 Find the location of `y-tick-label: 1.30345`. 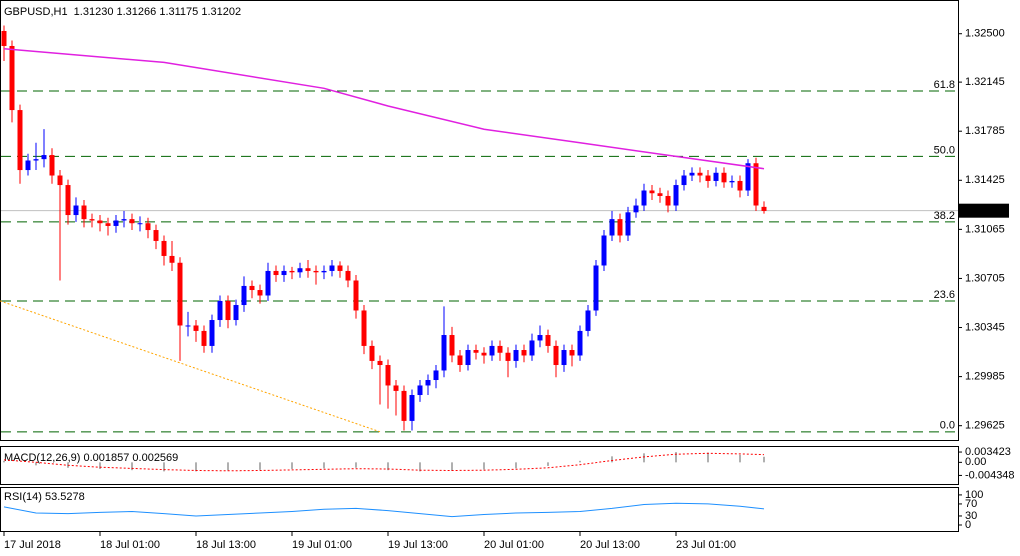

y-tick-label: 1.30345 is located at coordinates (985, 327).